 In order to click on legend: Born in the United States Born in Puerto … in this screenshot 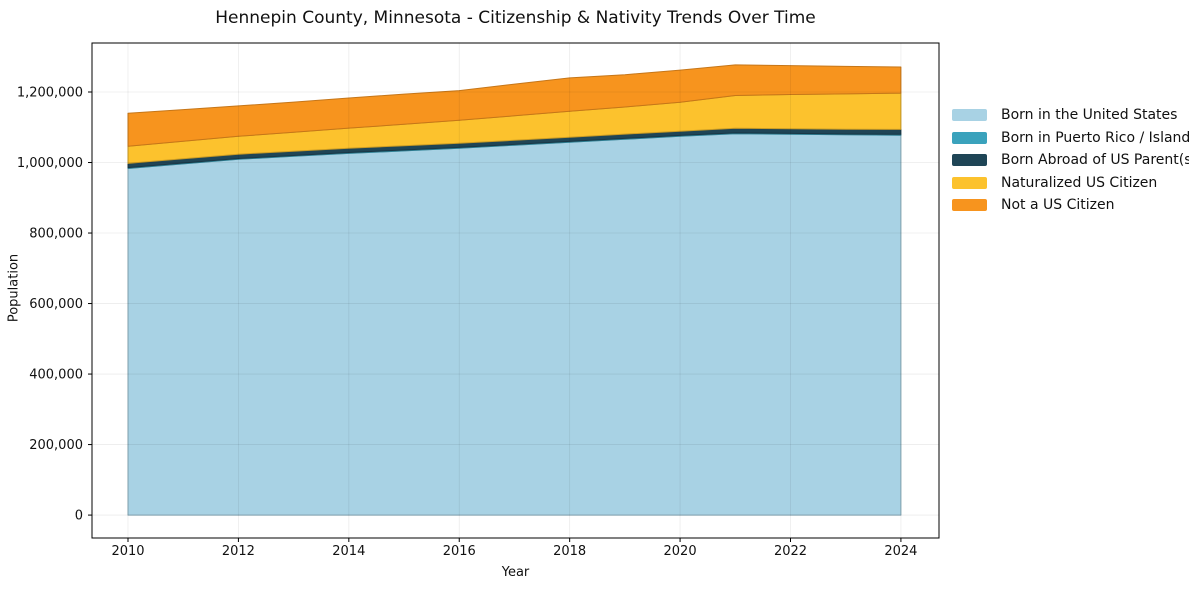, I will do `click(1070, 160)`.